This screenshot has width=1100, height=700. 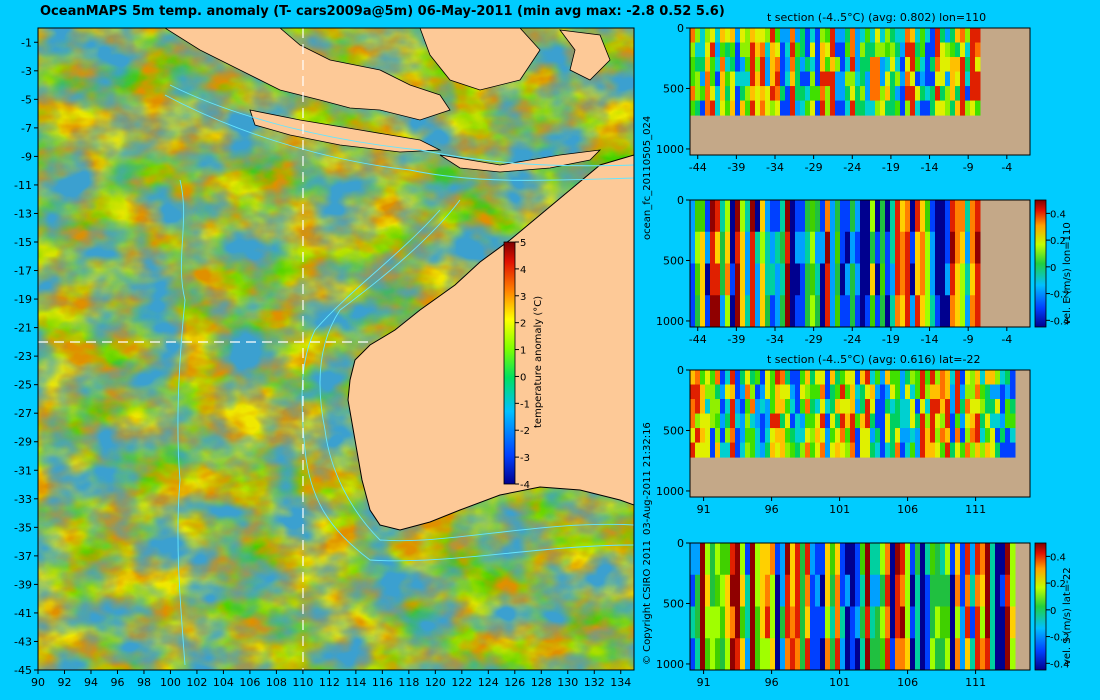 What do you see at coordinates (647, 177) in the screenshot?
I see `run-id: ocean_fc_20110505_024` at bounding box center [647, 177].